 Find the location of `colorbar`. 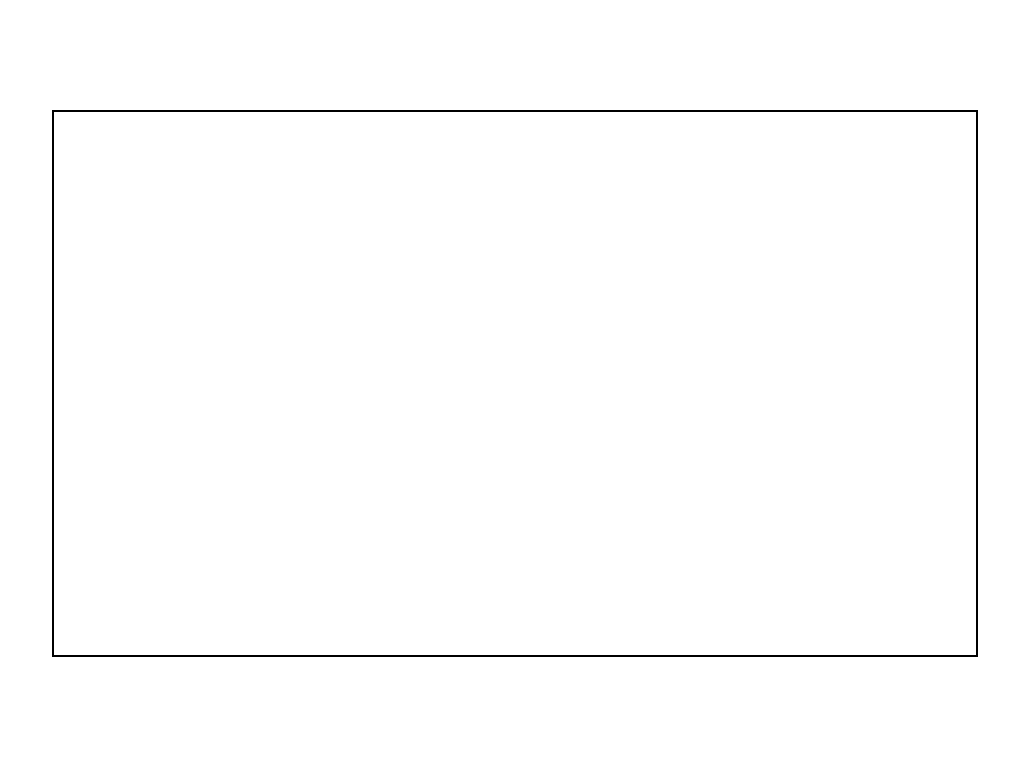

colorbar is located at coordinates (513, 739).